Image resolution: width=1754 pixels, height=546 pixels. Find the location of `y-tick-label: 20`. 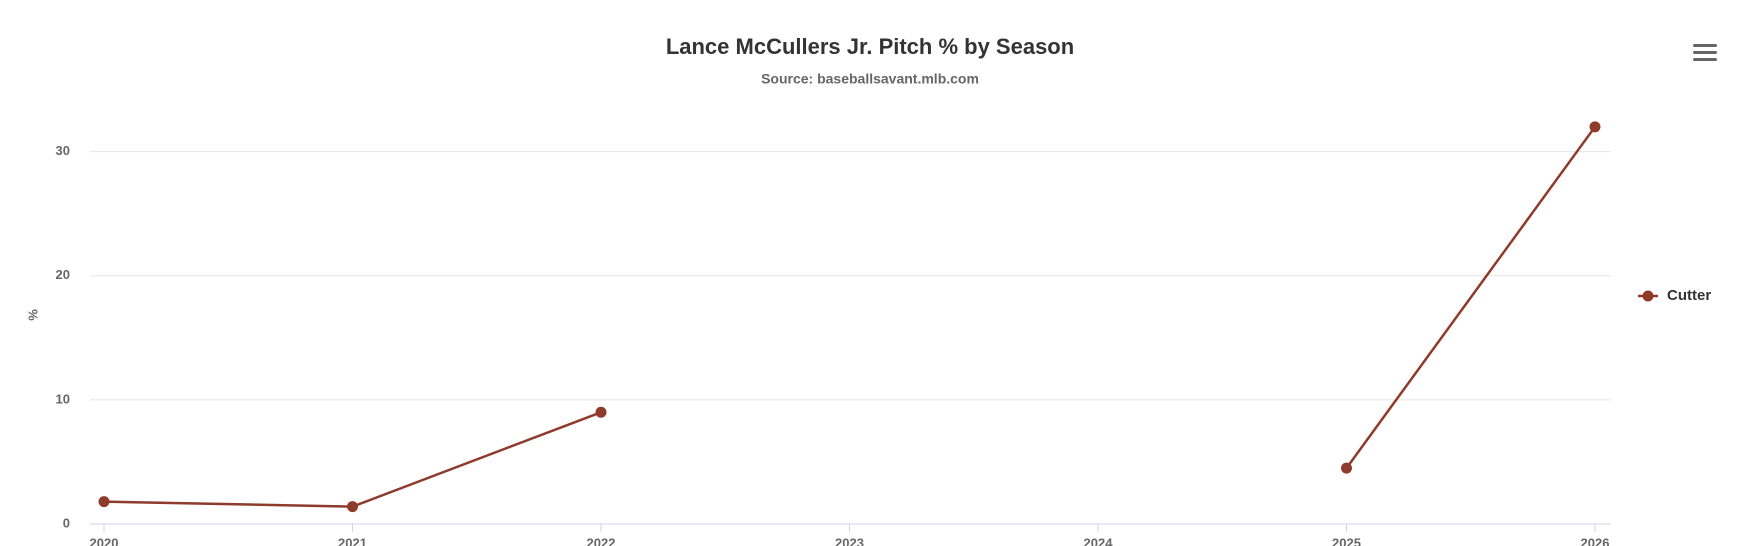

y-tick-label: 20 is located at coordinates (63, 274).